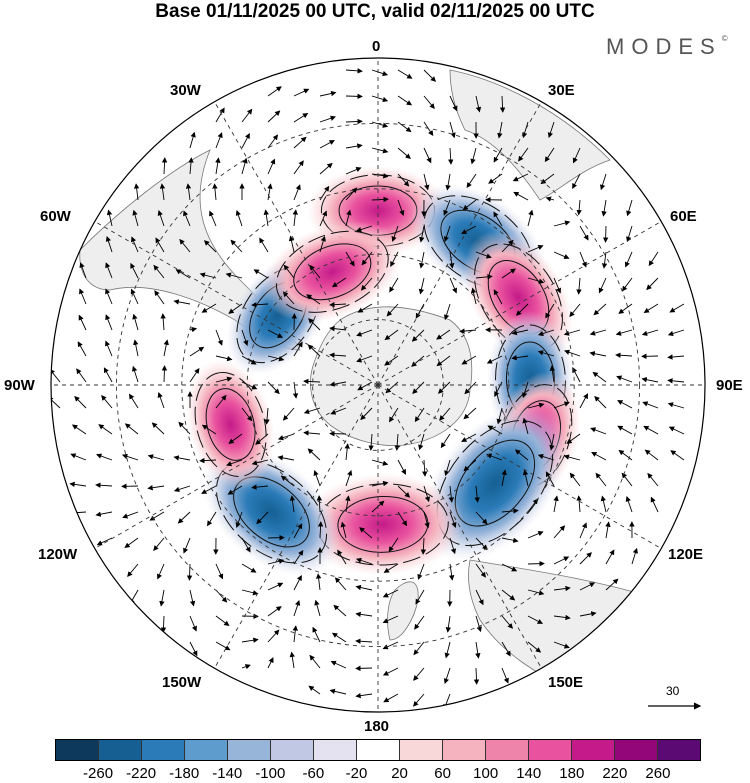 The height and width of the screenshot is (783, 750). What do you see at coordinates (332, 272) in the screenshot?
I see `contour-ring` at bounding box center [332, 272].